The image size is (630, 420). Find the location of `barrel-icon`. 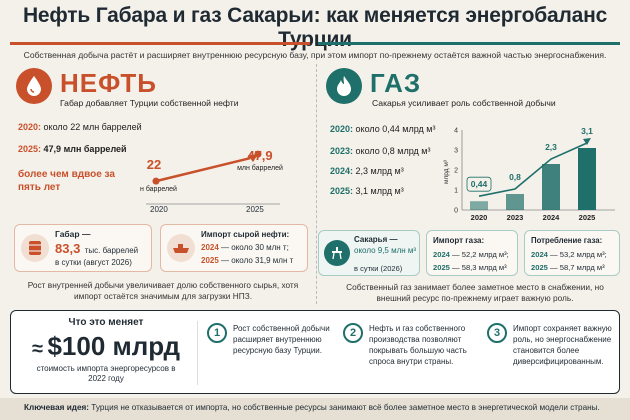

barrel-icon is located at coordinates (35, 248).